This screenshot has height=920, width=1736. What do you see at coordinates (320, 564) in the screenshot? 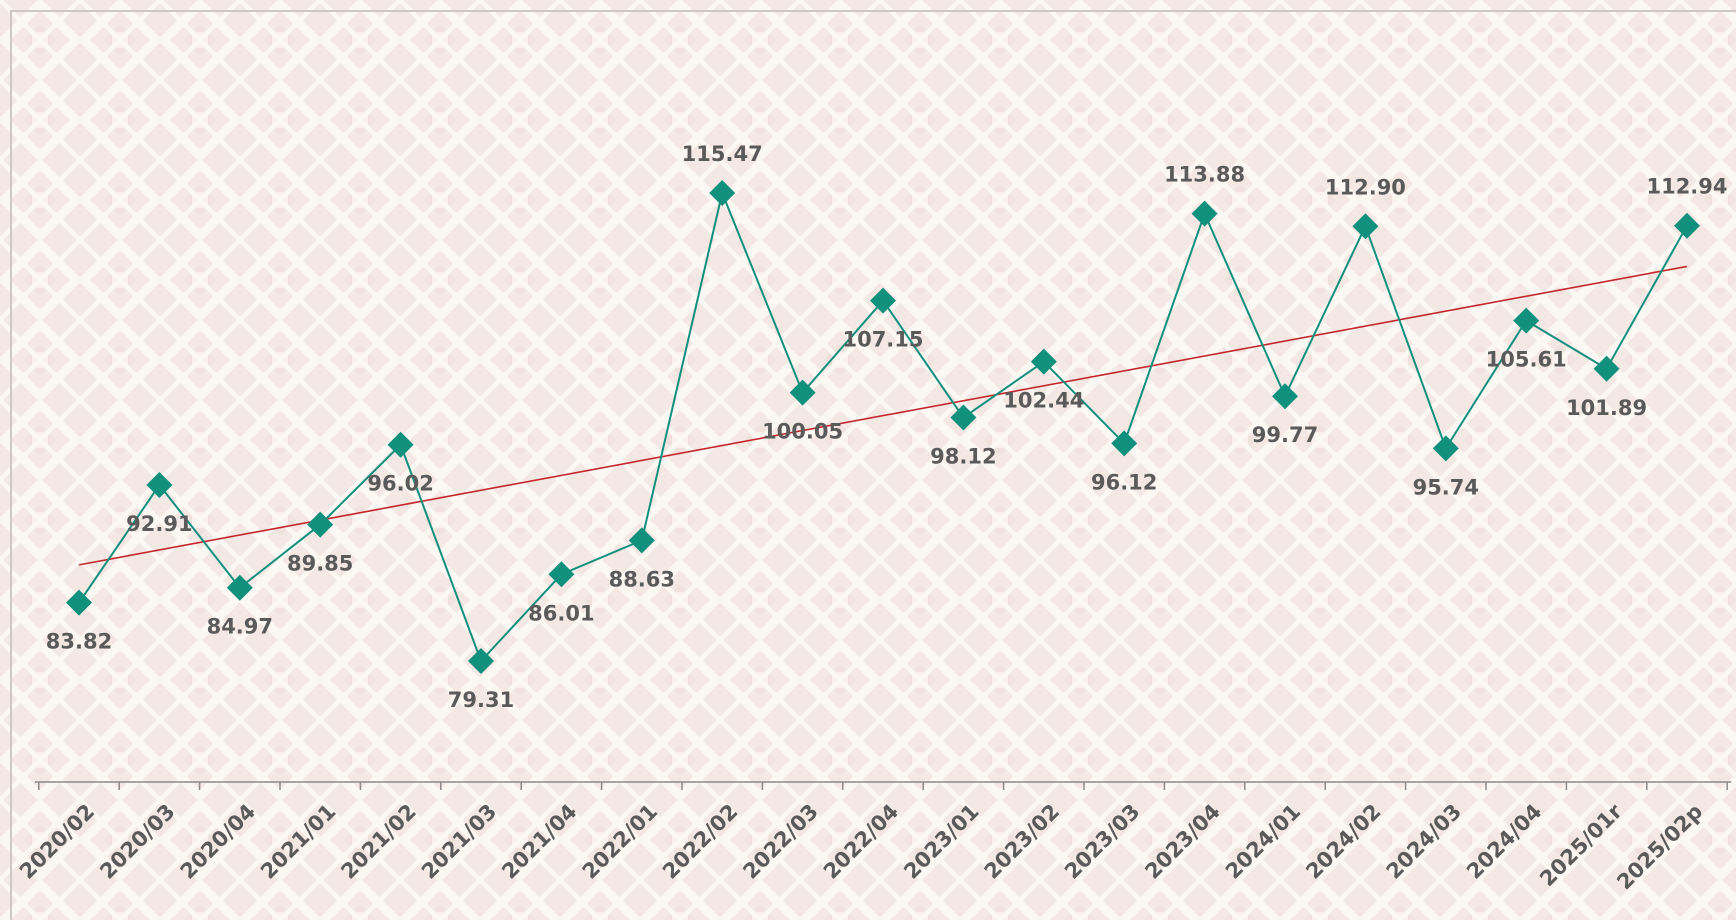
I see `data-label: 89.85` at bounding box center [320, 564].